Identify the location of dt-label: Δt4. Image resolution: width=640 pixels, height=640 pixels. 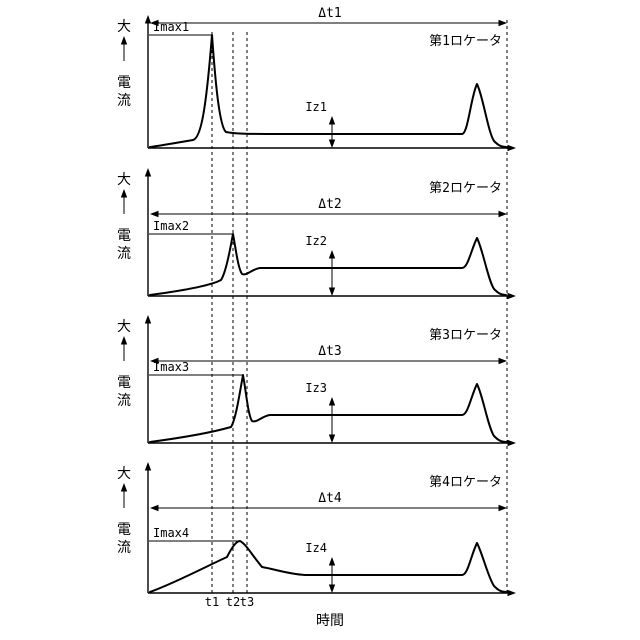
(330, 498).